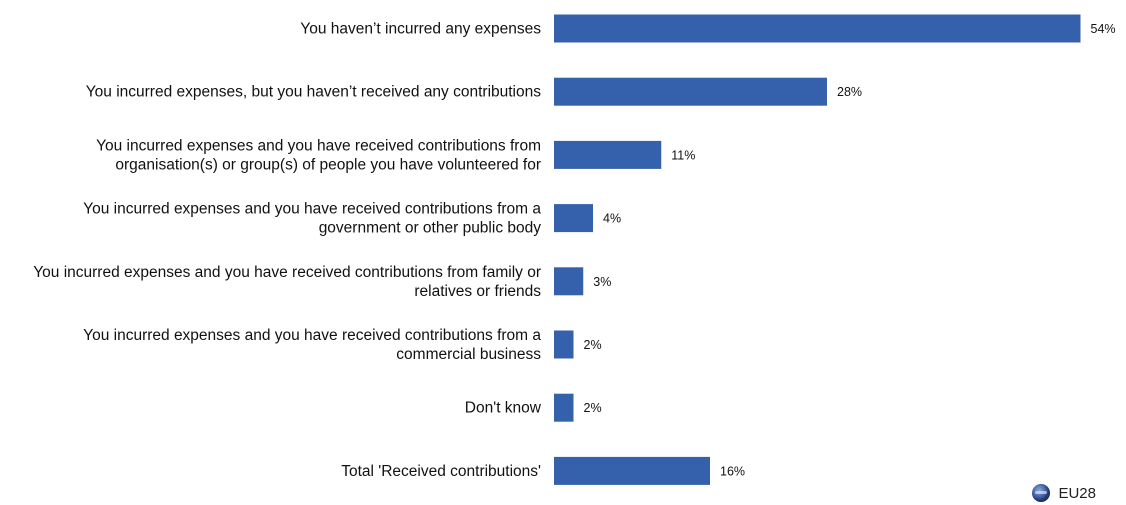  Describe the element at coordinates (1103, 29) in the screenshot. I see `data-label: 54%` at that location.